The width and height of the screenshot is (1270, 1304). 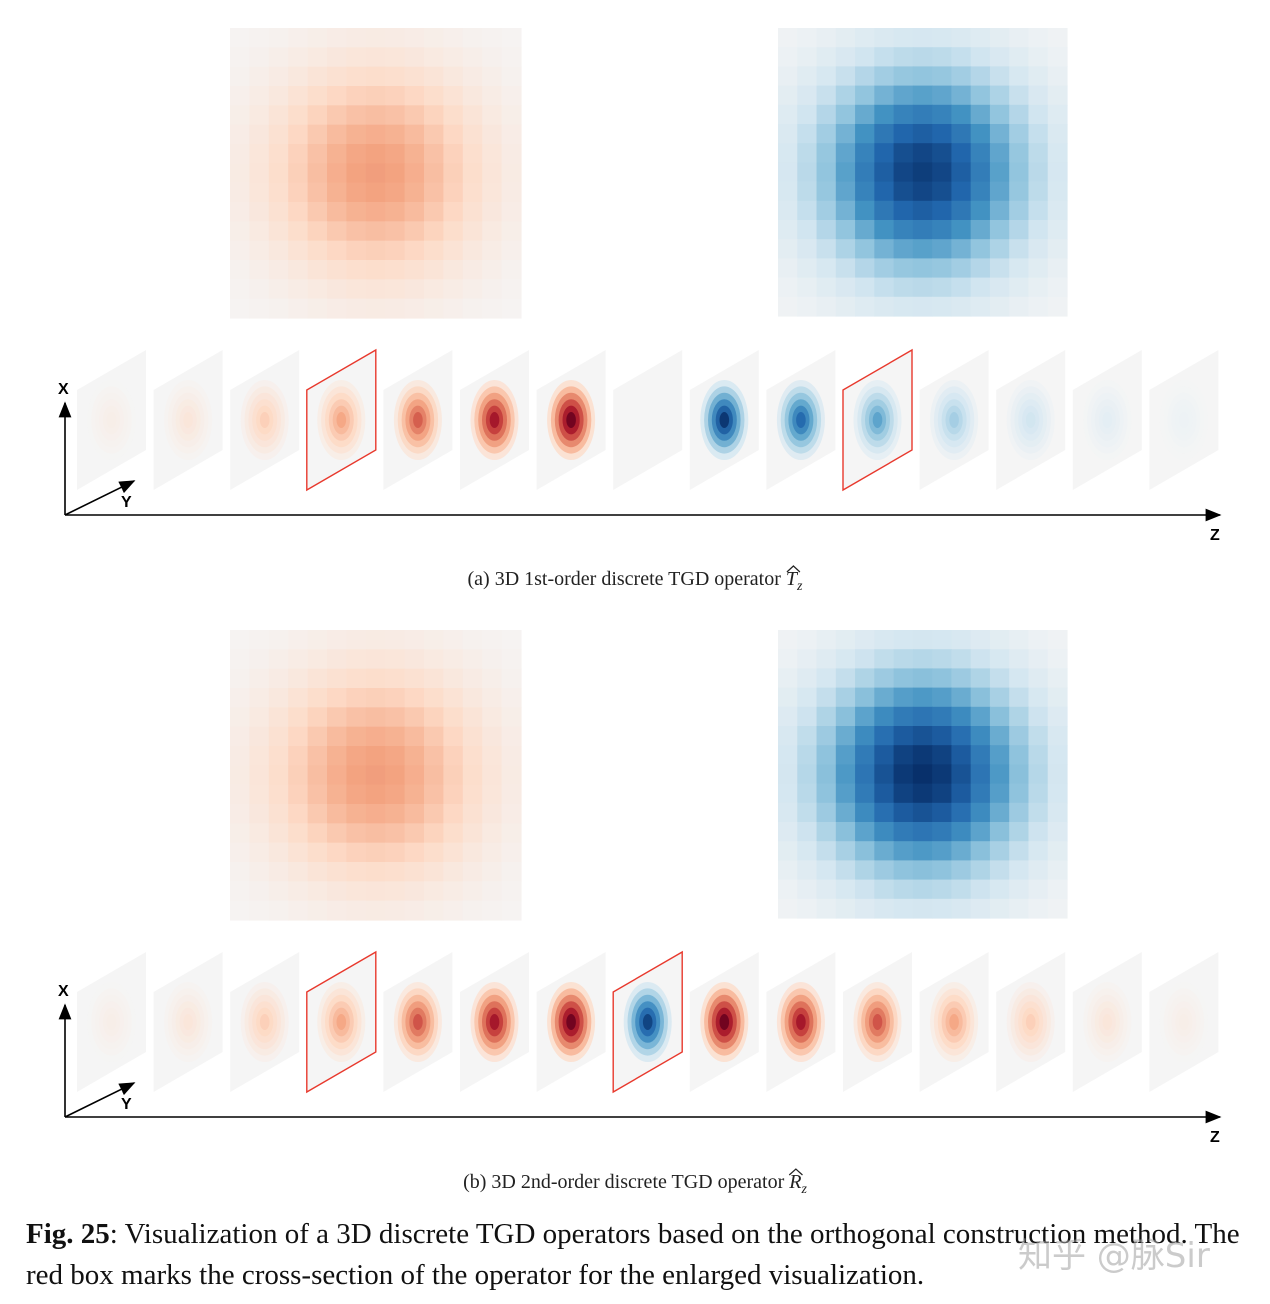 What do you see at coordinates (794, 1182) in the screenshot?
I see `operator-symbol: R` at bounding box center [794, 1182].